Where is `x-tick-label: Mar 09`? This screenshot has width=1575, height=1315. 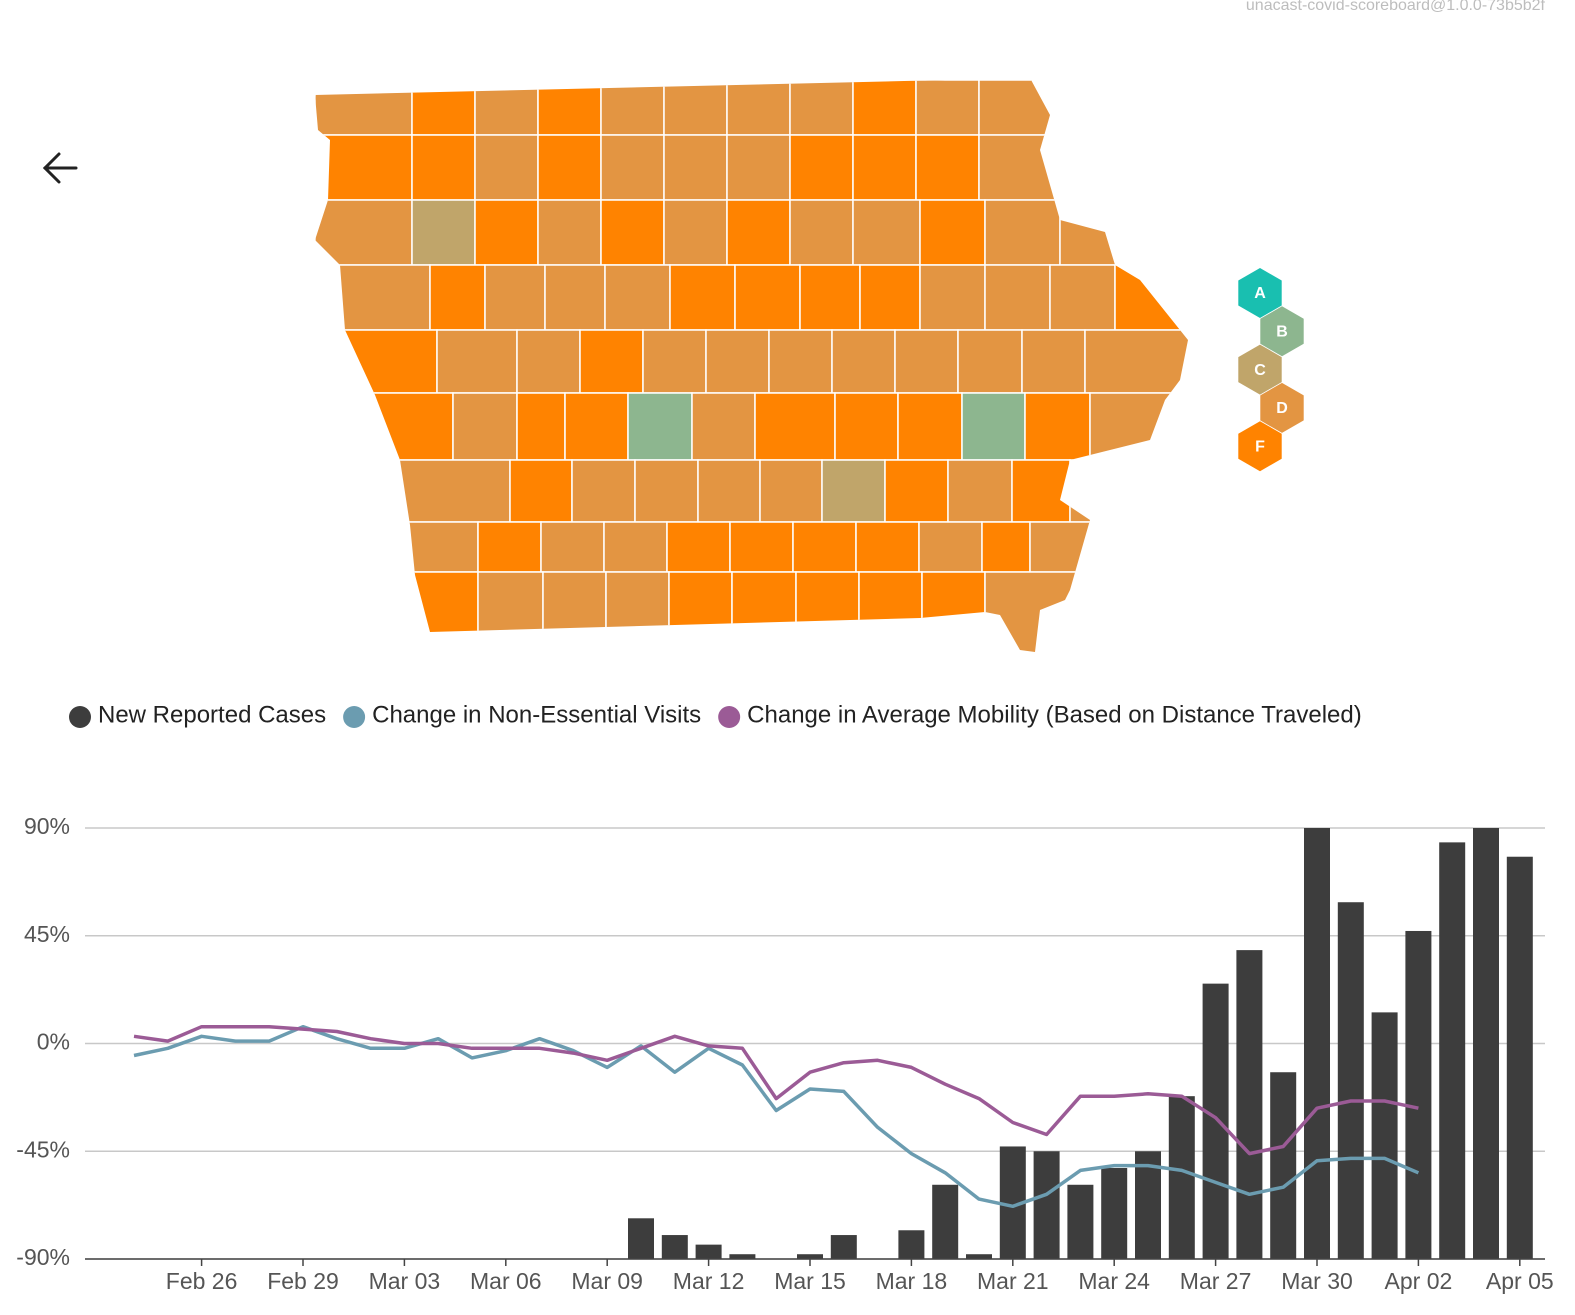 x-tick-label: Mar 09 is located at coordinates (607, 1281).